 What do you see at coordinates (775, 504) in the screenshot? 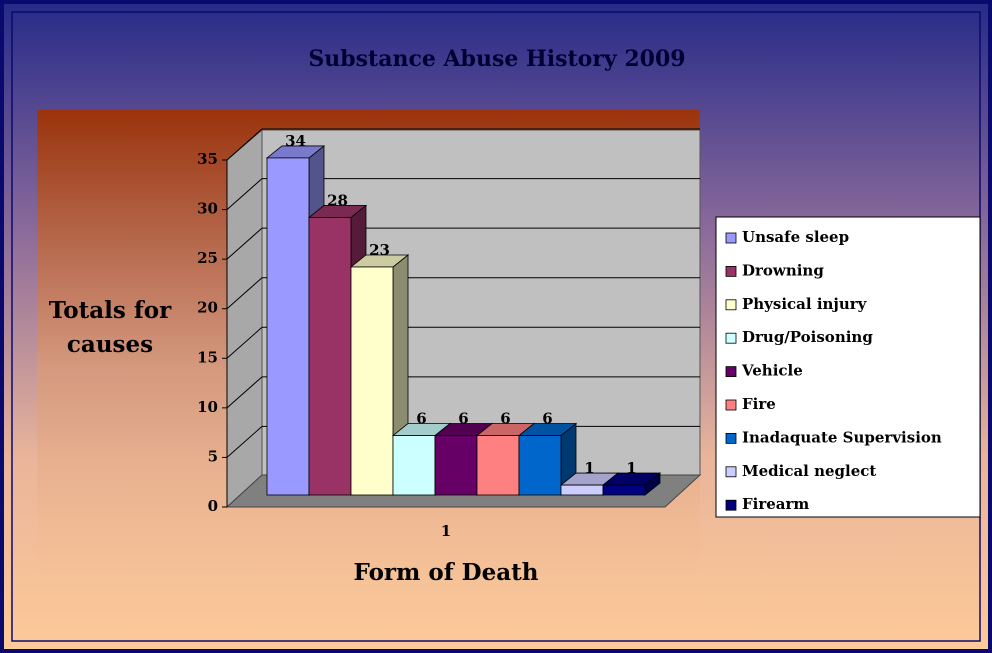
I see `legend-label: Firearm` at bounding box center [775, 504].